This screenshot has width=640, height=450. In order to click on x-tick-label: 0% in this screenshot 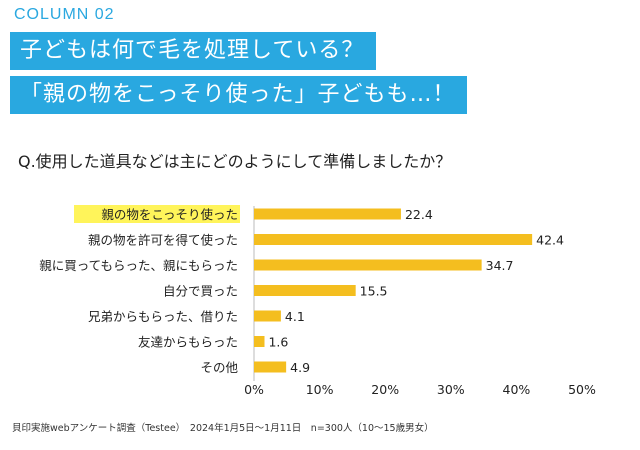, I will do `click(254, 389)`.